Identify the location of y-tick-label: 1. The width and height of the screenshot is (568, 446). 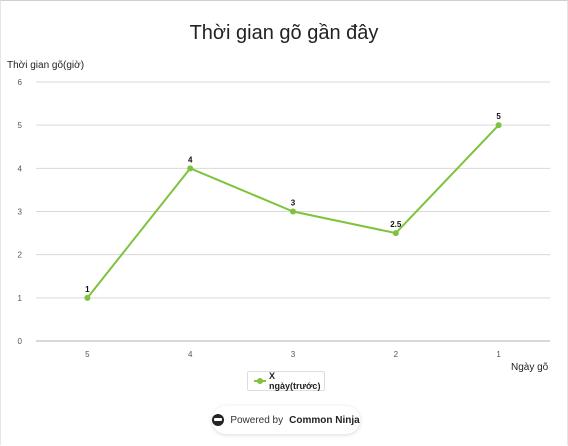
(20, 298).